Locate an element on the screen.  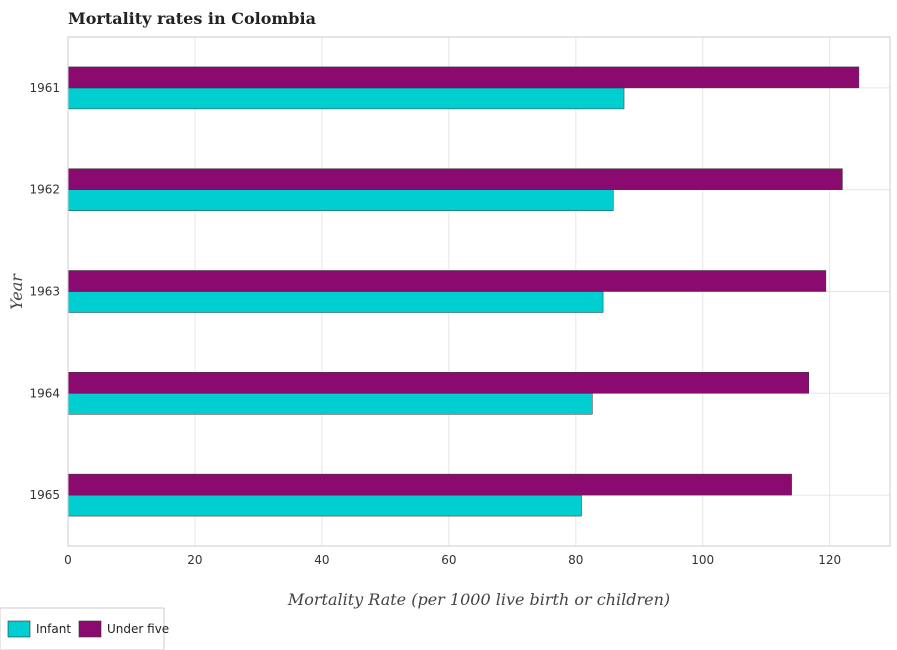
legend: Infant Under five is located at coordinates (84, 628).